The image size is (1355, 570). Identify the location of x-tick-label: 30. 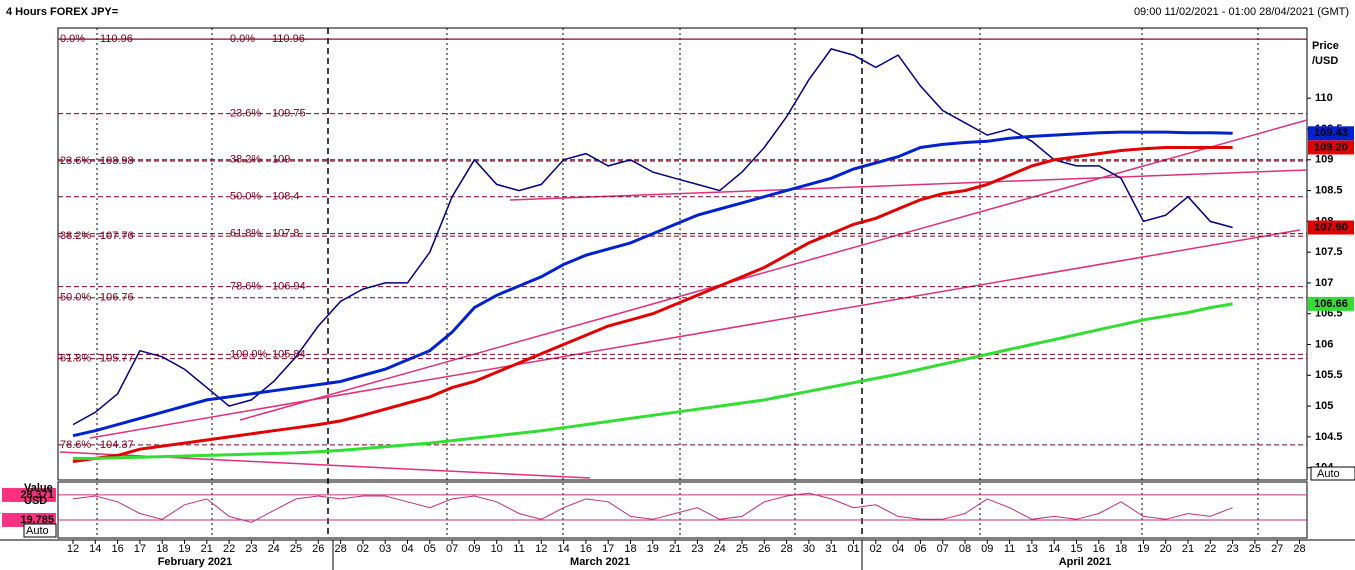
(809, 549).